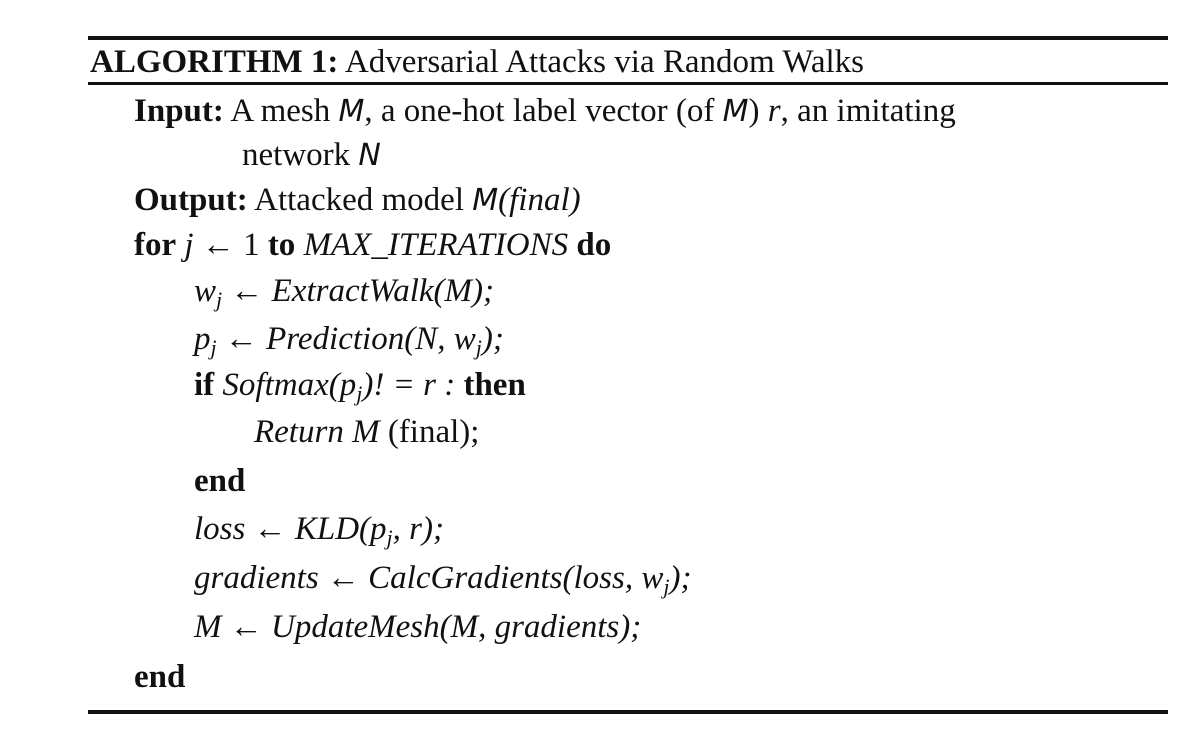 The height and width of the screenshot is (732, 1200). Describe the element at coordinates (280, 111) in the screenshot. I see `input-text: A mesh` at that location.